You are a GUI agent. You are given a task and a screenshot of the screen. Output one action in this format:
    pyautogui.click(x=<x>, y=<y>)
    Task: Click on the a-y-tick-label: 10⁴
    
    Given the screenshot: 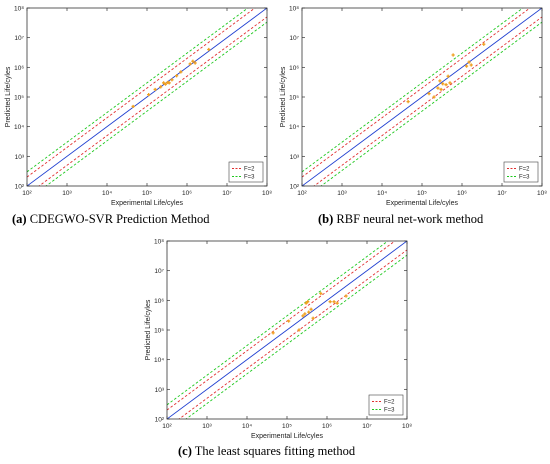 What is the action you would take?
    pyautogui.click(x=19, y=127)
    